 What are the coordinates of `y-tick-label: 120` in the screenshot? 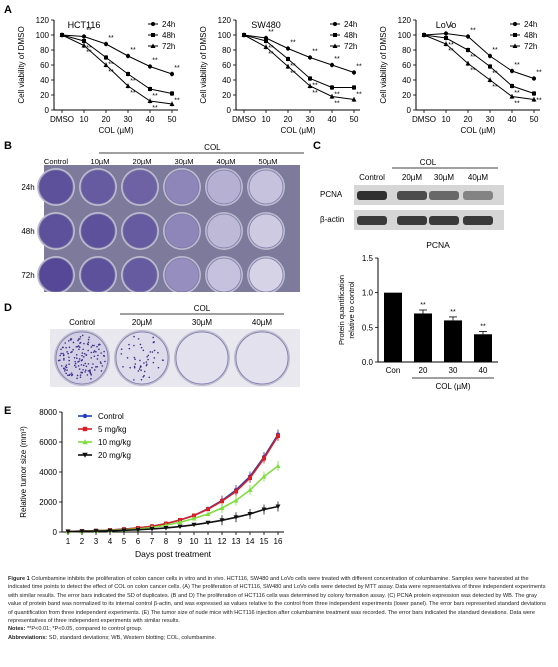 It's located at (225, 20).